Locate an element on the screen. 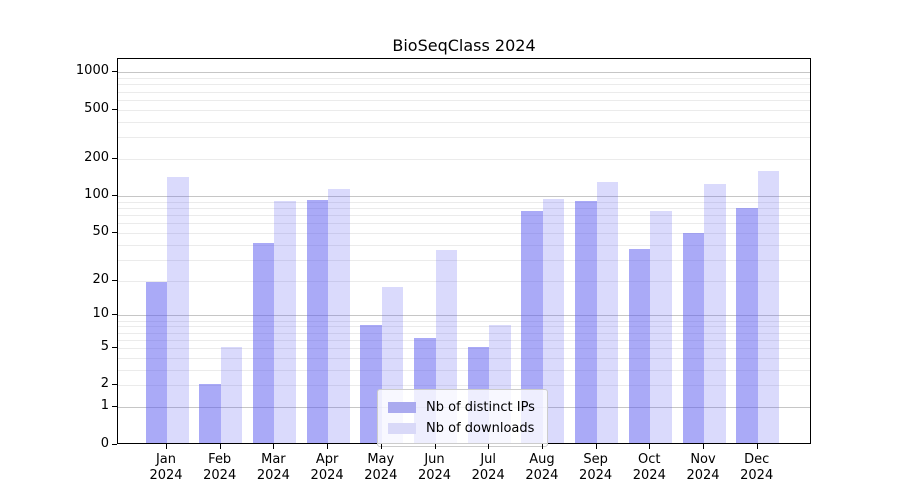  y-tick-label: 5 is located at coordinates (104, 346).